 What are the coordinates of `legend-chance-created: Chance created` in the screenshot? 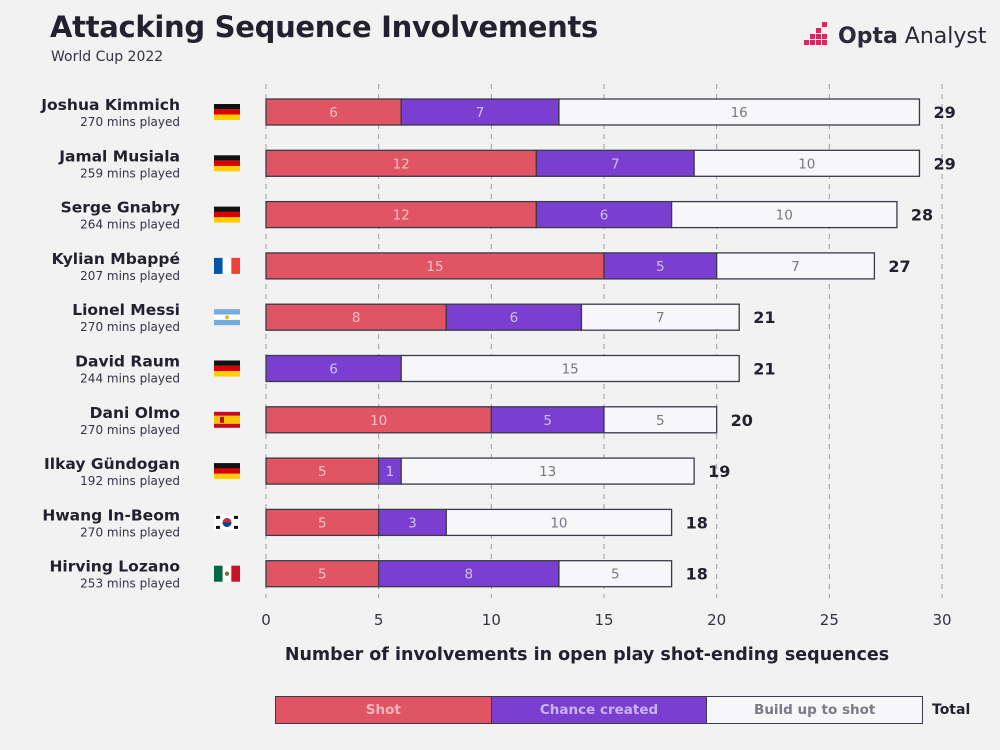 It's located at (599, 710).